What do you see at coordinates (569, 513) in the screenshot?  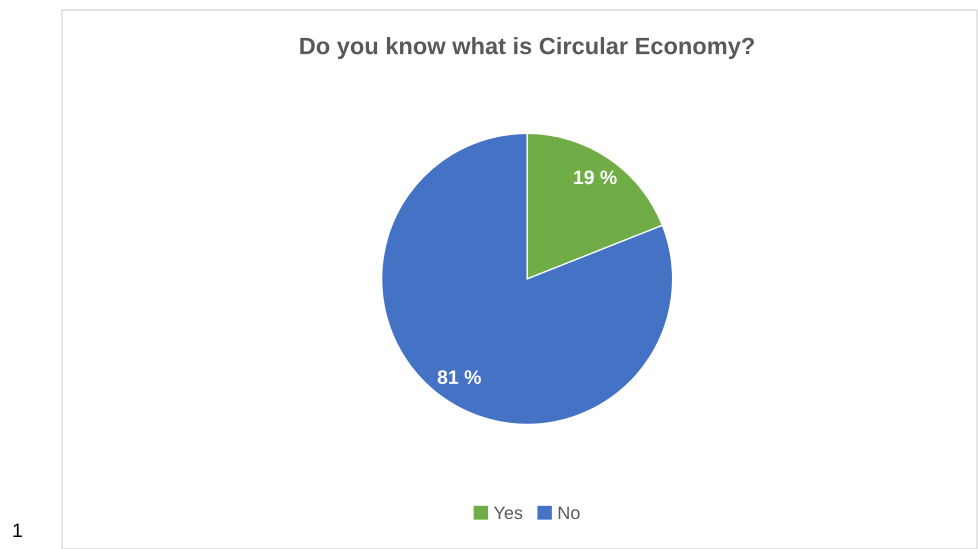 I see `legend-label: No` at bounding box center [569, 513].